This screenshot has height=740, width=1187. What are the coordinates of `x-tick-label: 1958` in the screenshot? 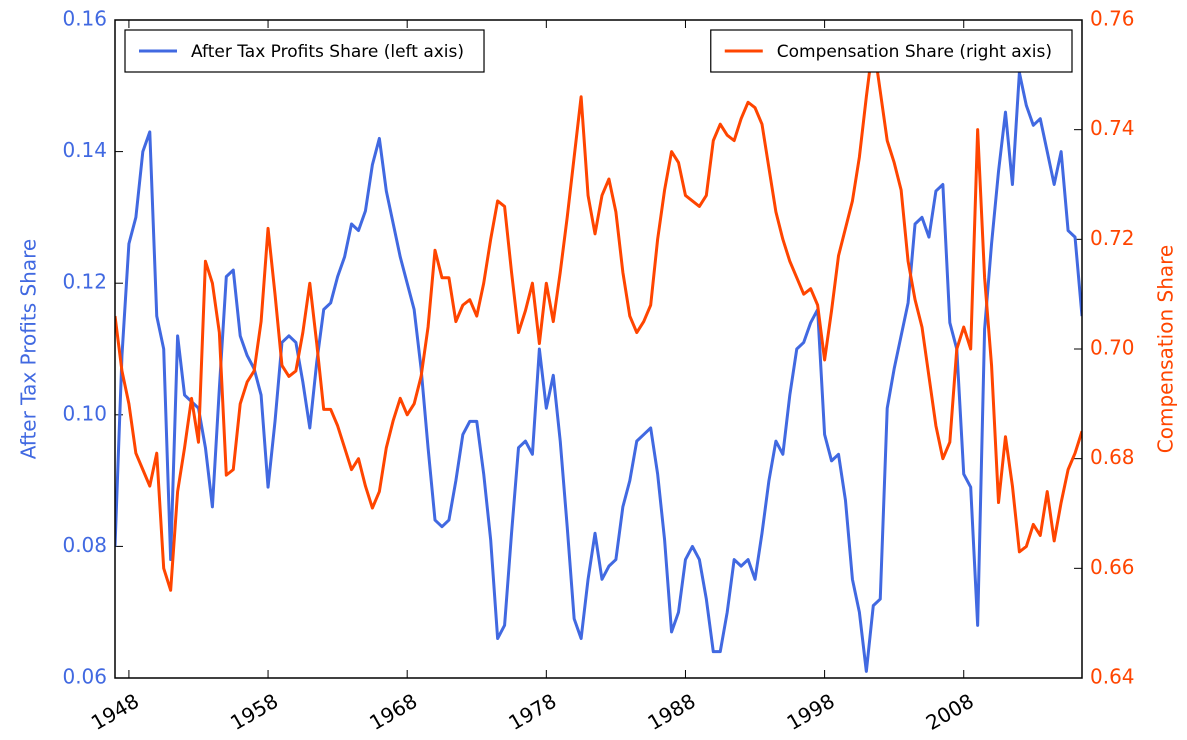 It's located at (254, 712).